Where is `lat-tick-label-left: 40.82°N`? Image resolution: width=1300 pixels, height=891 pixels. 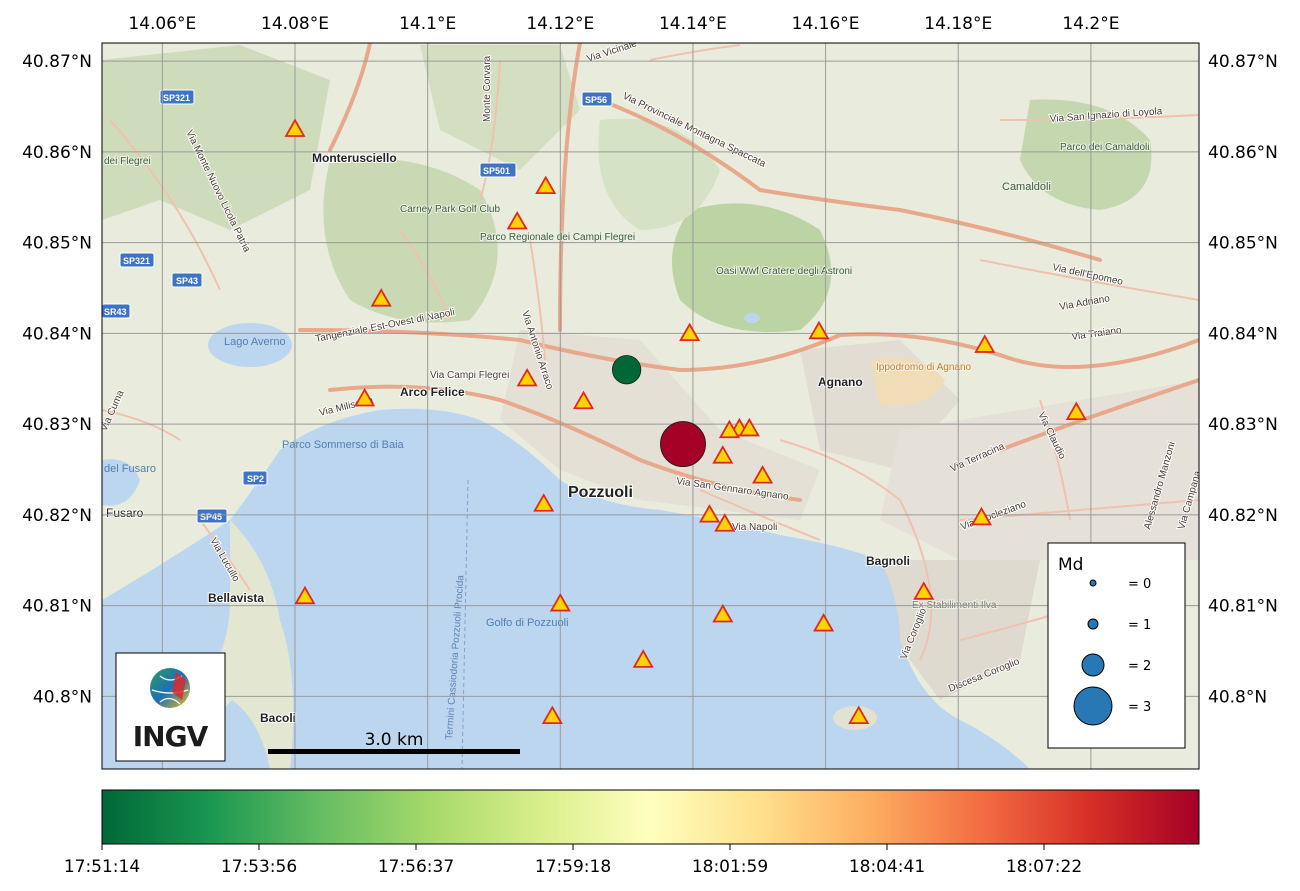
lat-tick-label-left: 40.82°N is located at coordinates (57, 516).